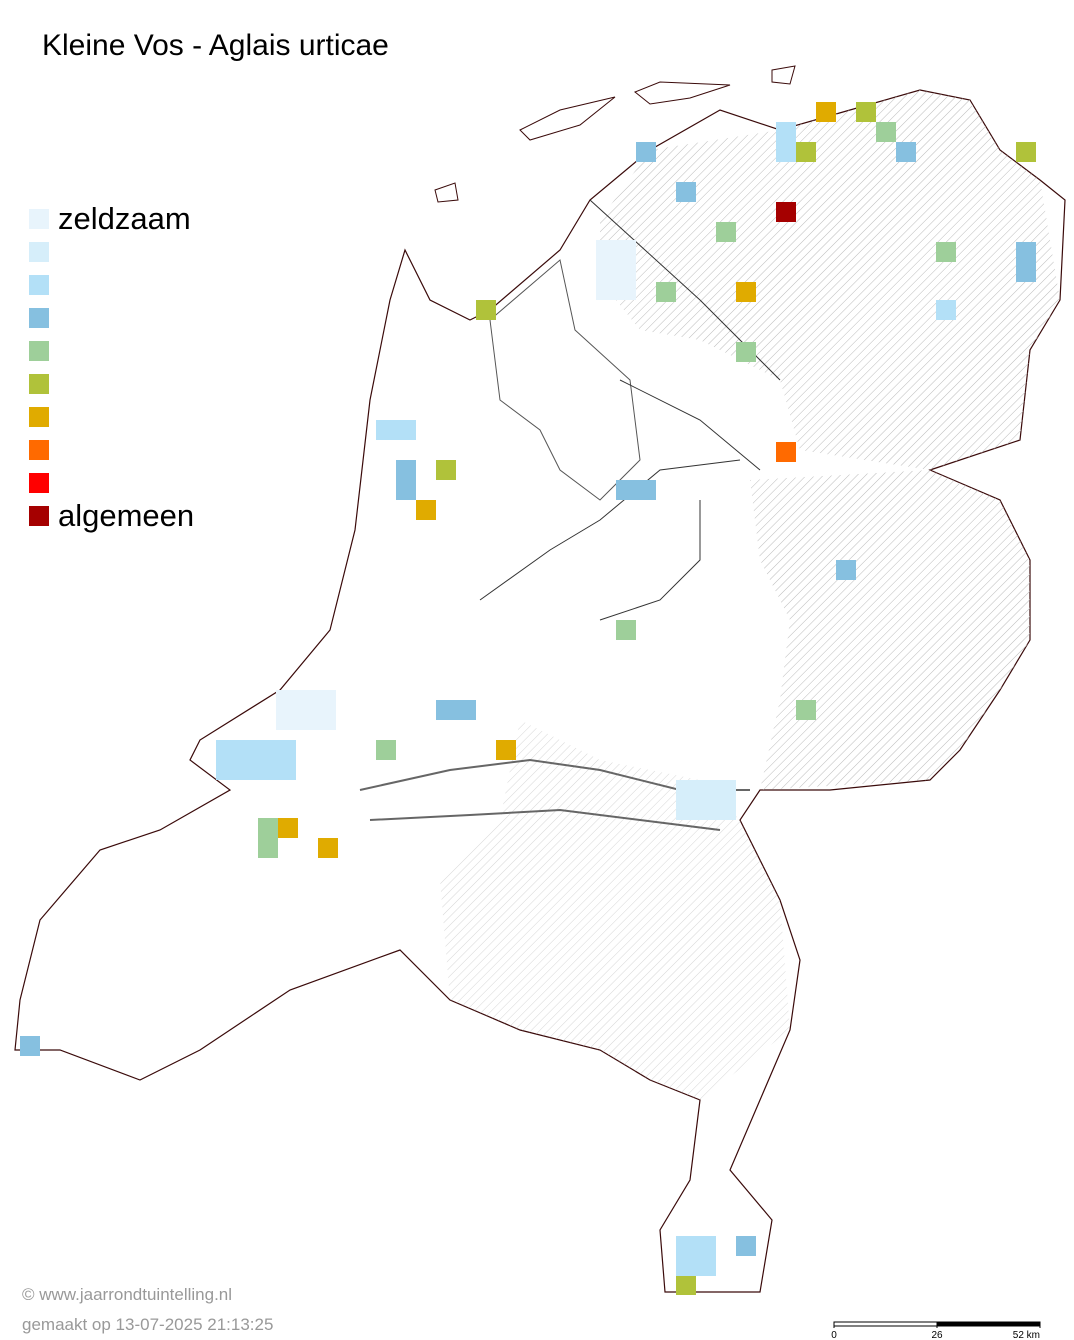 This screenshot has height=1340, width=1074. Describe the element at coordinates (834, 1335) in the screenshot. I see `scale-label: 0` at that location.